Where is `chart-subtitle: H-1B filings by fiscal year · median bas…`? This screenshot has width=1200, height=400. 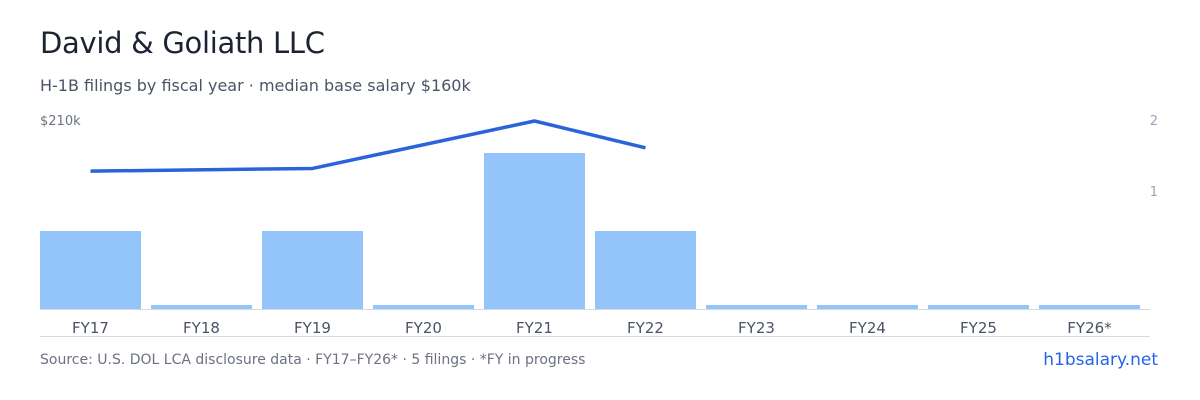
chart-subtitle: H-1B filings by fiscal year · median bas… is located at coordinates (255, 85).